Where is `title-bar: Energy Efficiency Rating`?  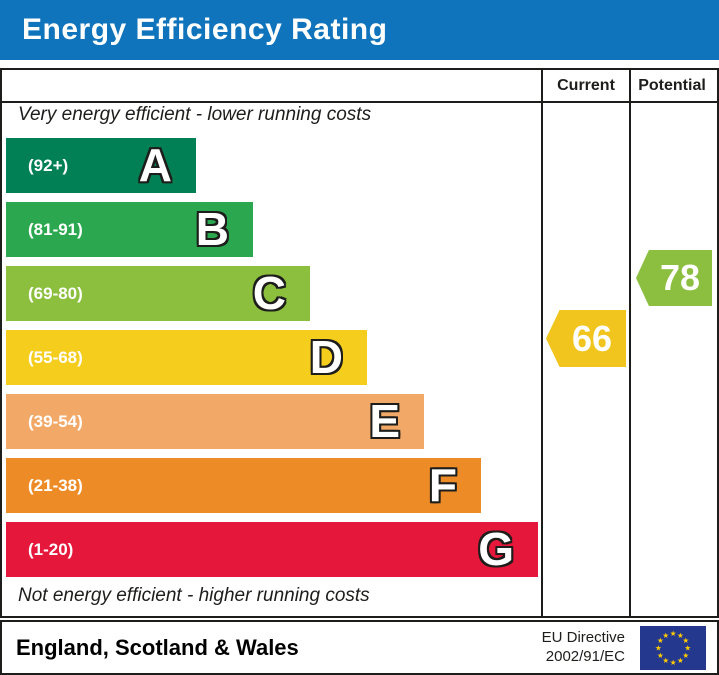 title-bar: Energy Efficiency Rating is located at coordinates (359, 30).